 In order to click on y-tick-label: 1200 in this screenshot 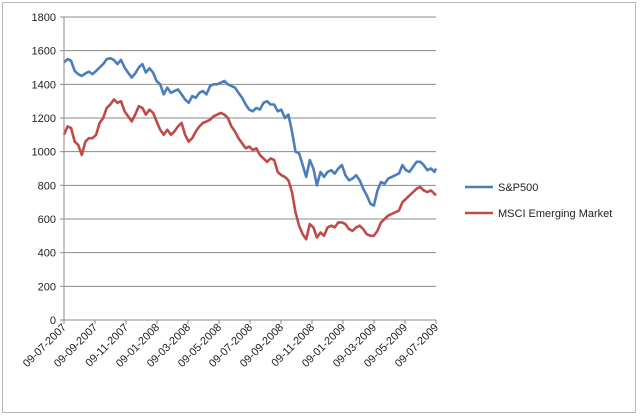, I will do `click(44, 119)`.